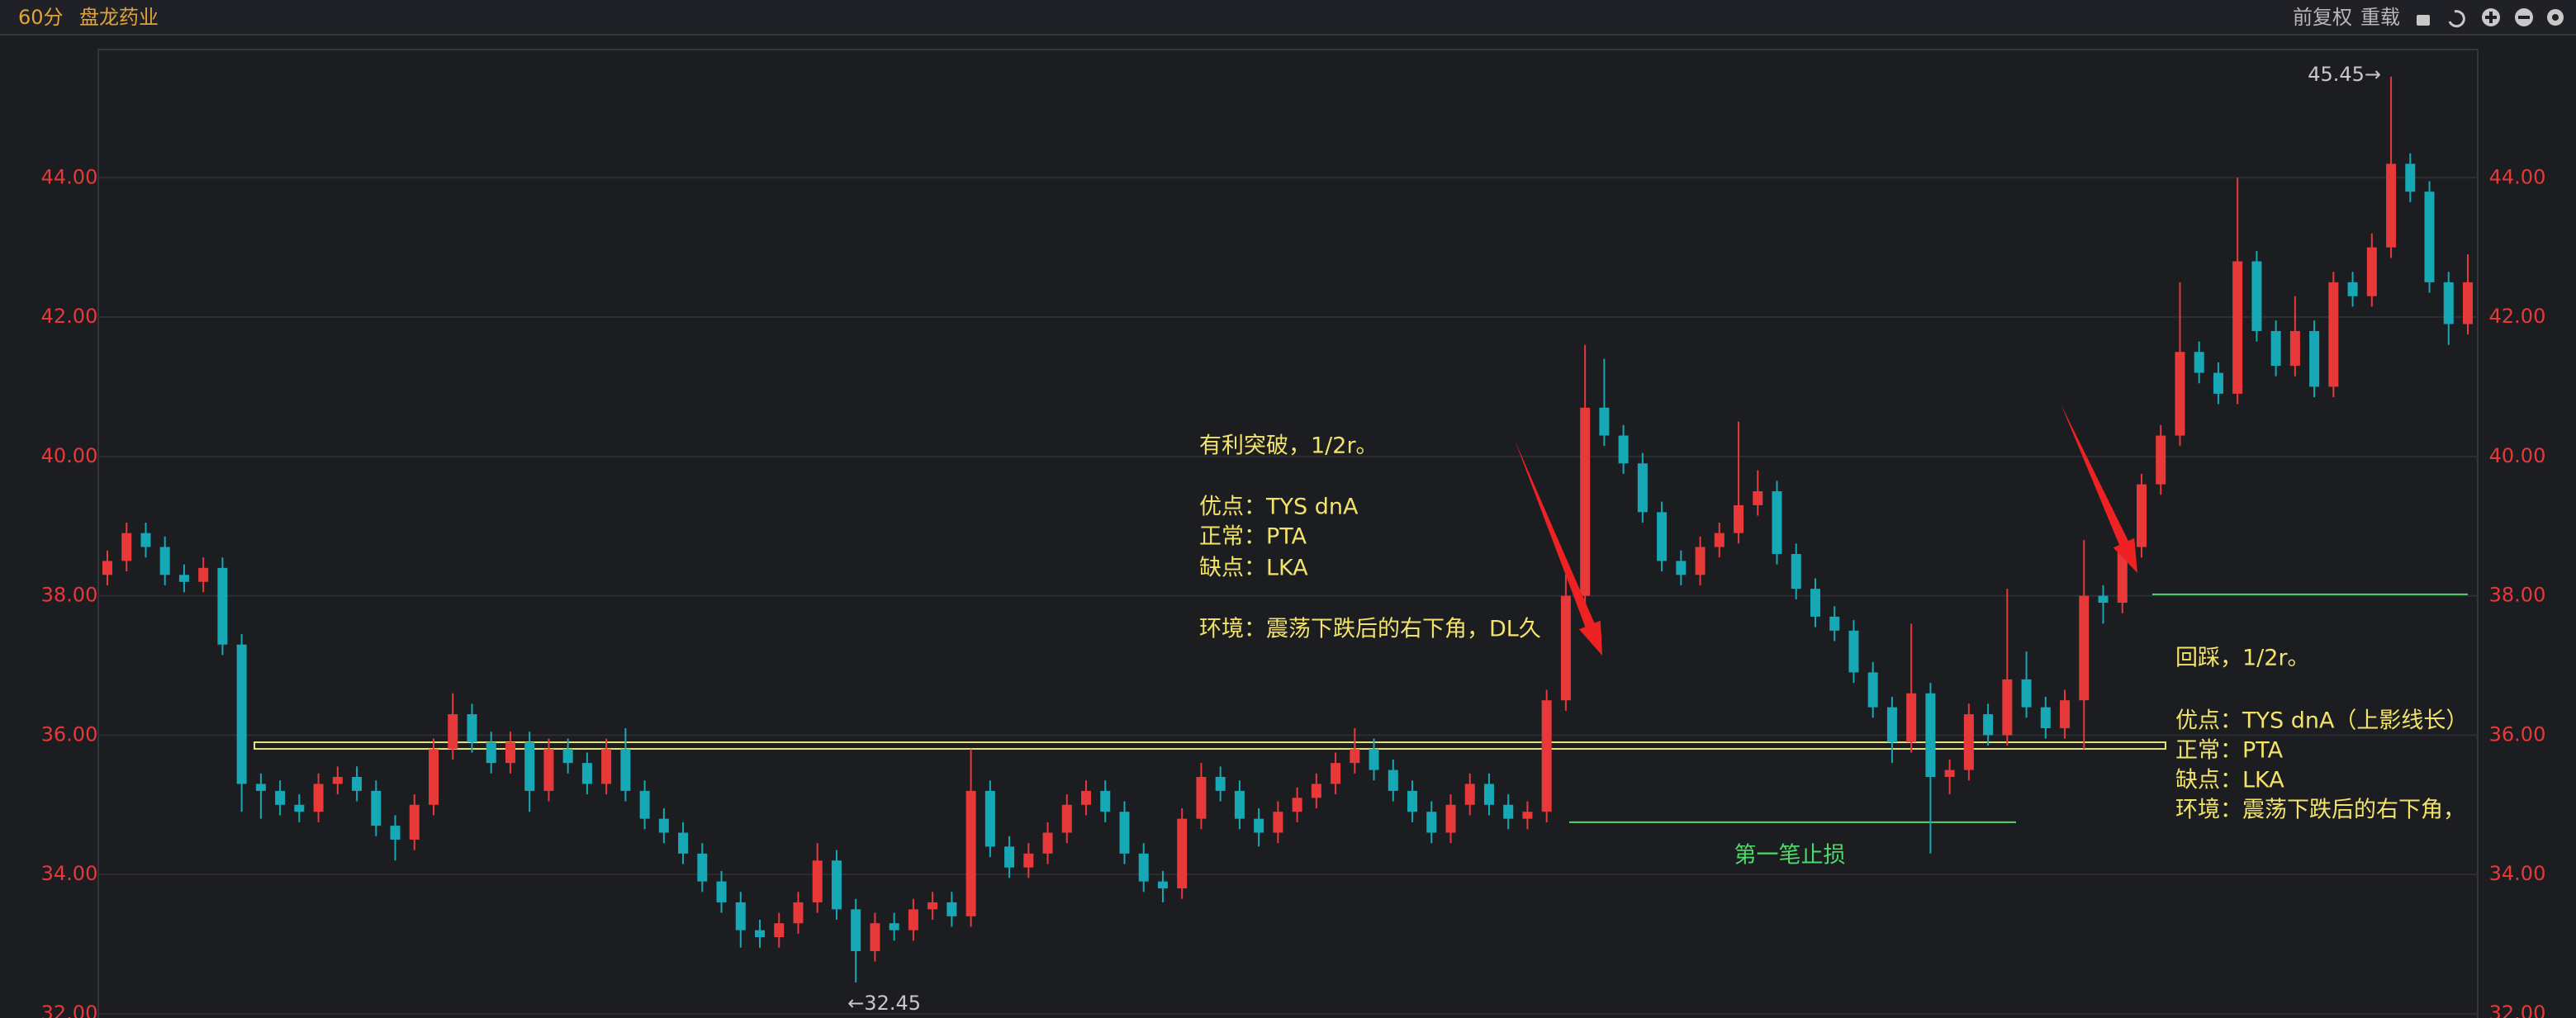 The width and height of the screenshot is (2576, 1018). What do you see at coordinates (69, 1010) in the screenshot?
I see `y-tick-label: 32.00` at bounding box center [69, 1010].